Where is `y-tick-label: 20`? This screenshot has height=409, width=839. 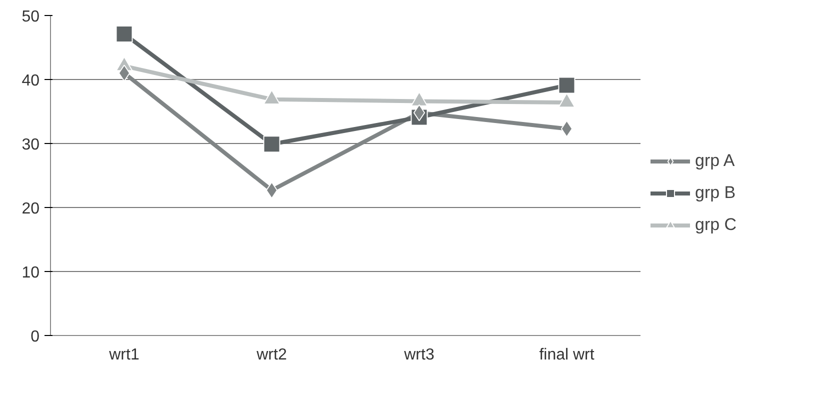 y-tick-label: 20 is located at coordinates (31, 209).